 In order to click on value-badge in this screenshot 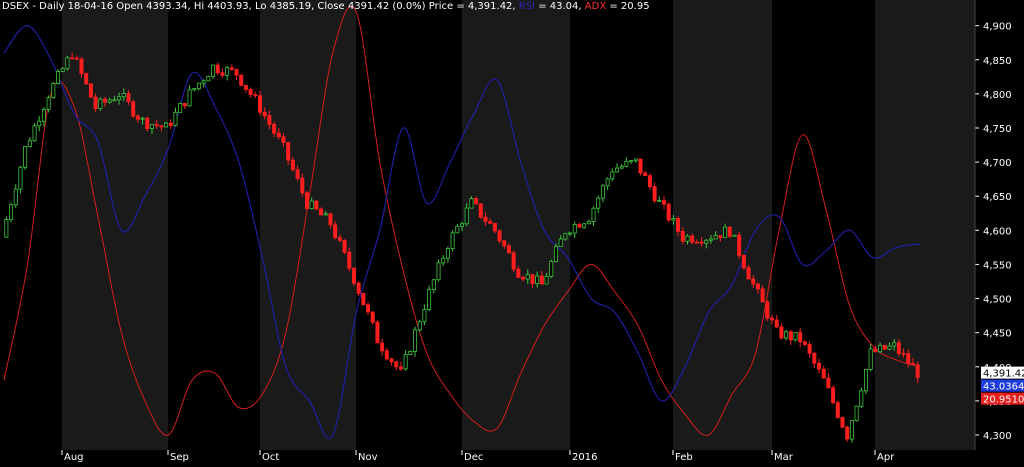, I will do `click(1002, 398)`.